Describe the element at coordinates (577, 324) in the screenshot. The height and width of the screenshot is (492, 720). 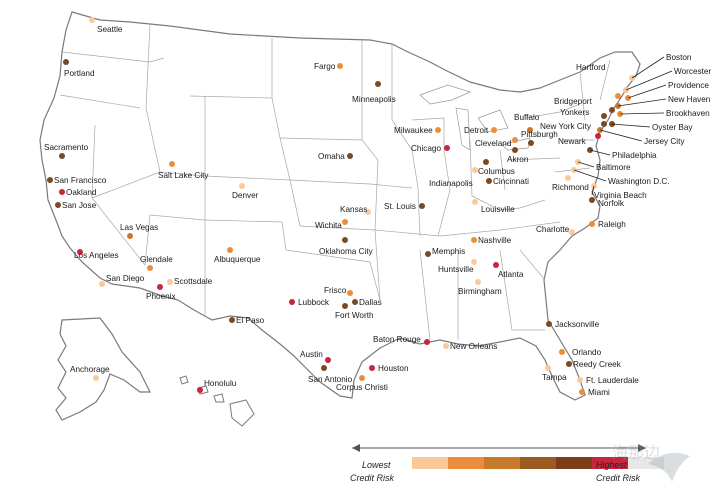
I see `city-label-jacksonville: Jacksonville` at that location.